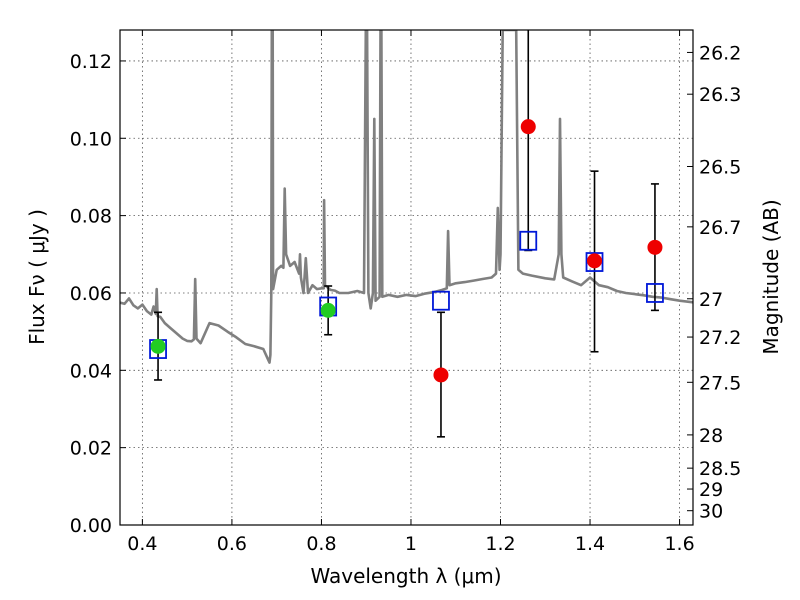 The width and height of the screenshot is (800, 600). Describe the element at coordinates (91, 139) in the screenshot. I see `y-tick-label: 0.10` at that location.